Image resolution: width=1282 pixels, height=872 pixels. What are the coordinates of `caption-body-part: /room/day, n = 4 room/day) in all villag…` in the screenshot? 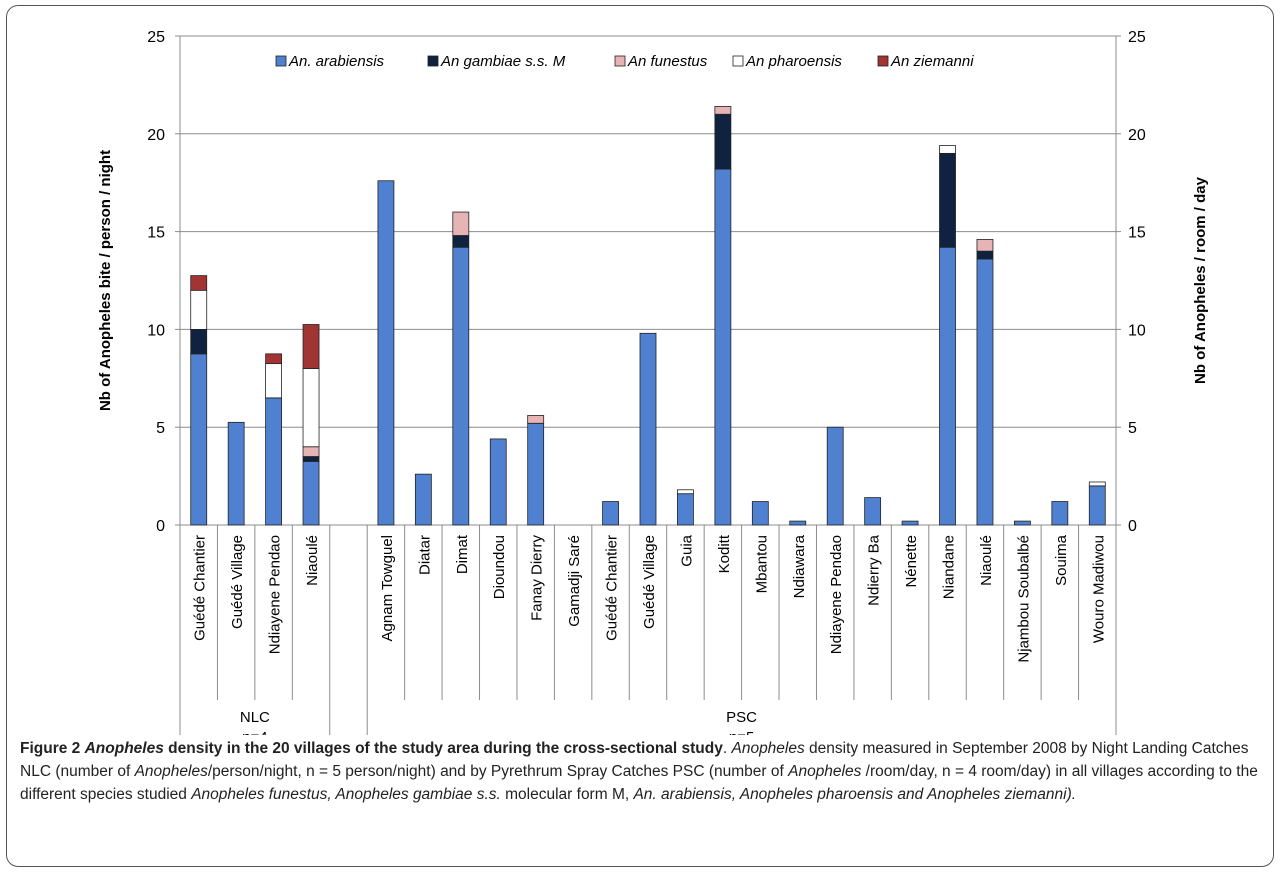 It's located at (639, 783).